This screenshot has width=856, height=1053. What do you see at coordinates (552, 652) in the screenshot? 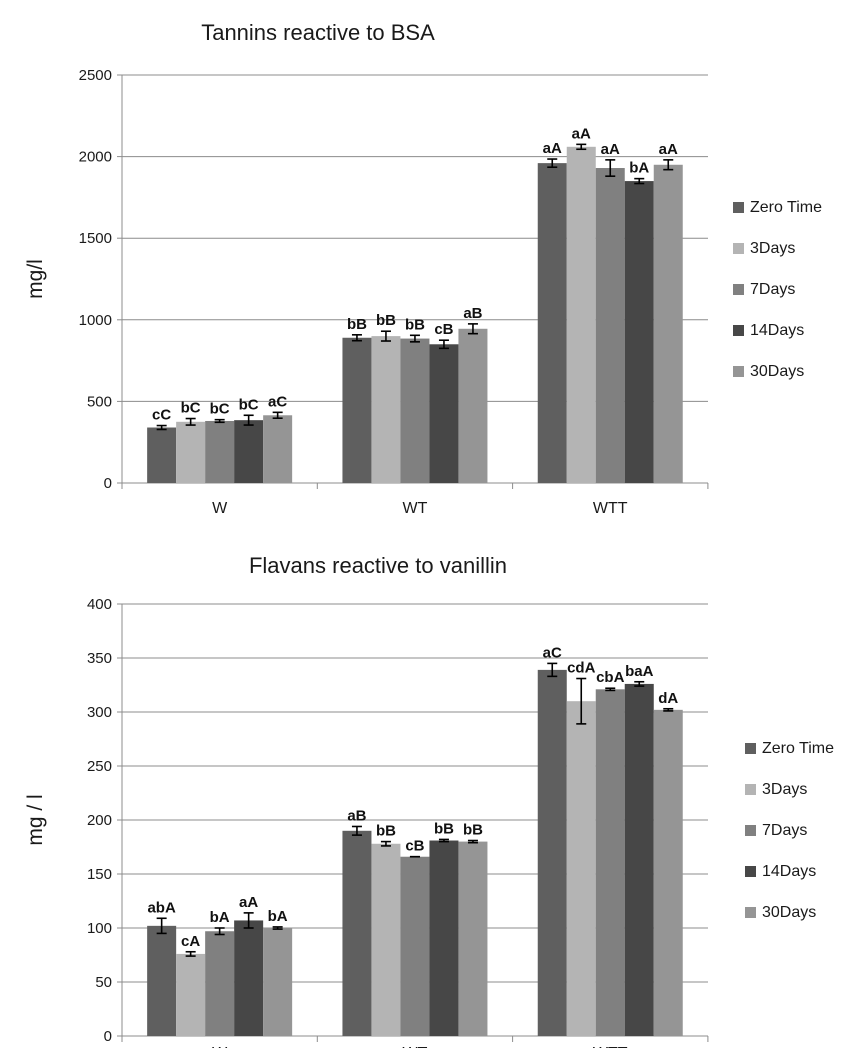
I see `chart2-data-label: aC` at bounding box center [552, 652].